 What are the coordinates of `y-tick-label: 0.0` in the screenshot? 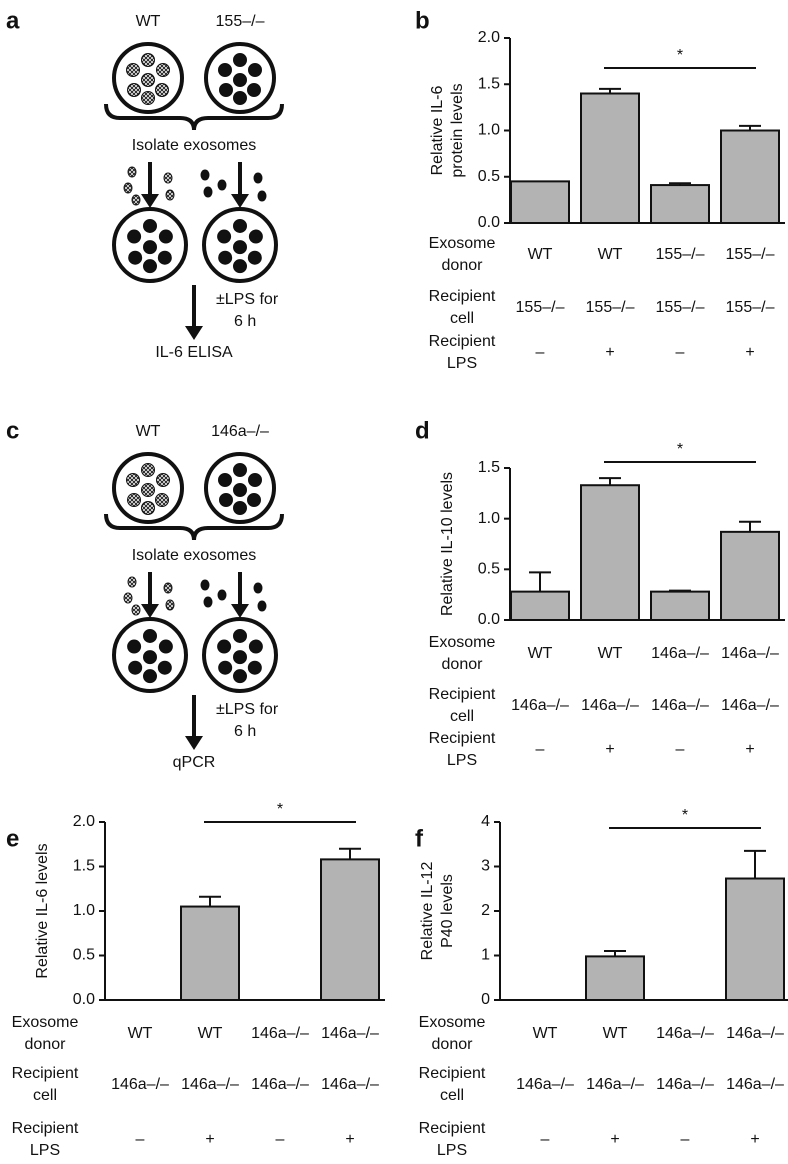 It's located at (489, 619).